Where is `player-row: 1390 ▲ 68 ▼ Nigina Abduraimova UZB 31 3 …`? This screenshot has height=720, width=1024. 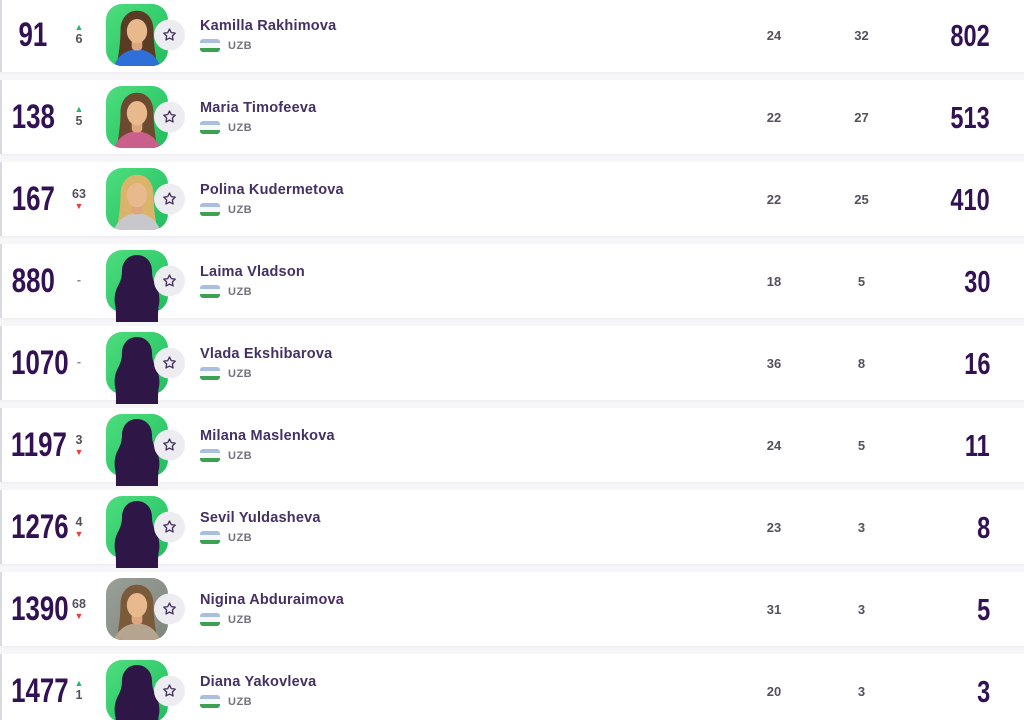
player-row: 1390 ▲ 68 ▼ Nigina Abduraimova UZB 31 3 … is located at coordinates (512, 609).